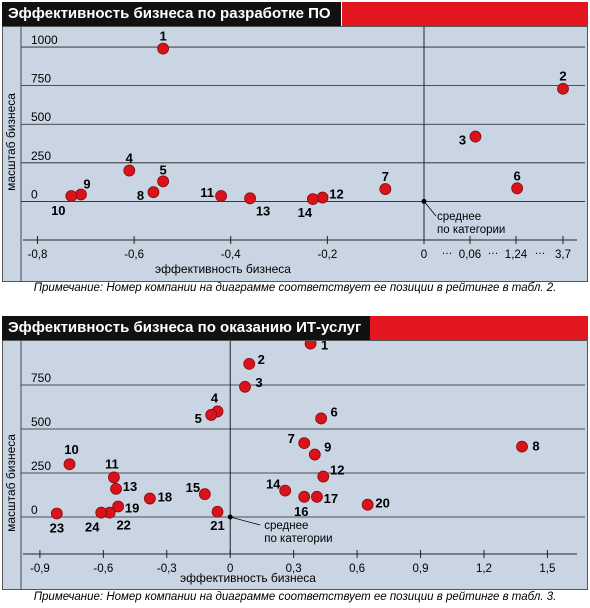 The image size is (590, 608). What do you see at coordinates (171, 14) in the screenshot?
I see `chart-title: Эффективность бизнеса по разработке ПО` at bounding box center [171, 14].